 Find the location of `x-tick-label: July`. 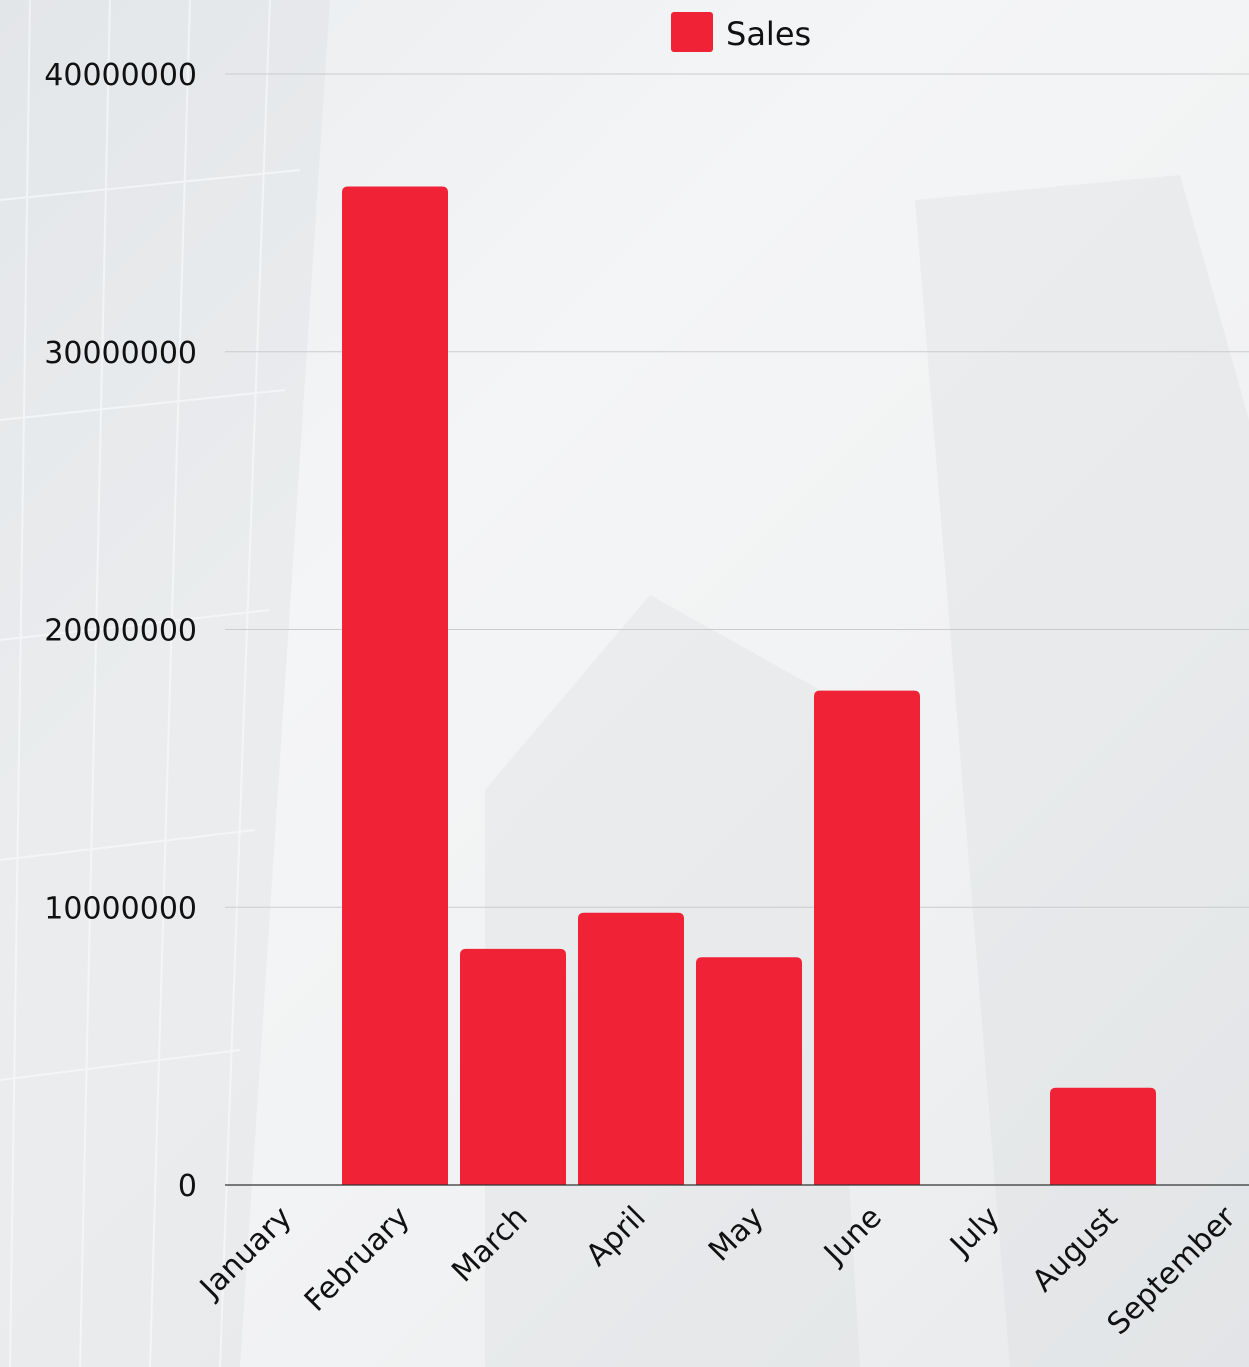

x-tick-label: July is located at coordinates (974, 1232).